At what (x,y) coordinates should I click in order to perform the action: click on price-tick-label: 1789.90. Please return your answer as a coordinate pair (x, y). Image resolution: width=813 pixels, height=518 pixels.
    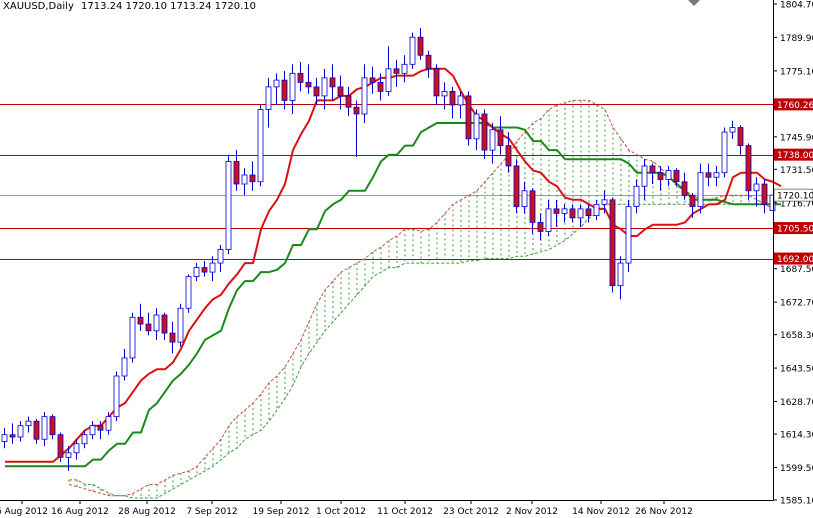
    Looking at the image, I should click on (796, 39).